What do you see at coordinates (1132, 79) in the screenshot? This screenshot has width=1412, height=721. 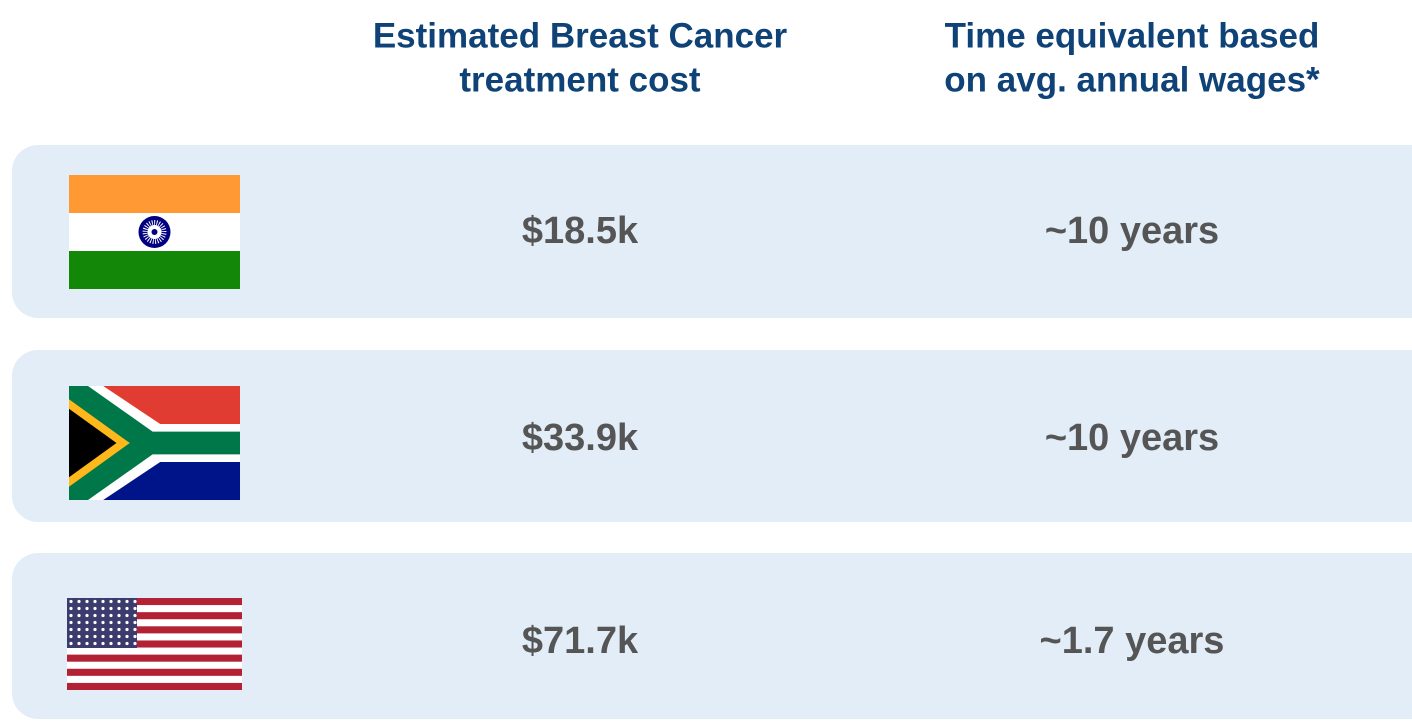 I see `header-line: on avg. annual wages*` at bounding box center [1132, 79].